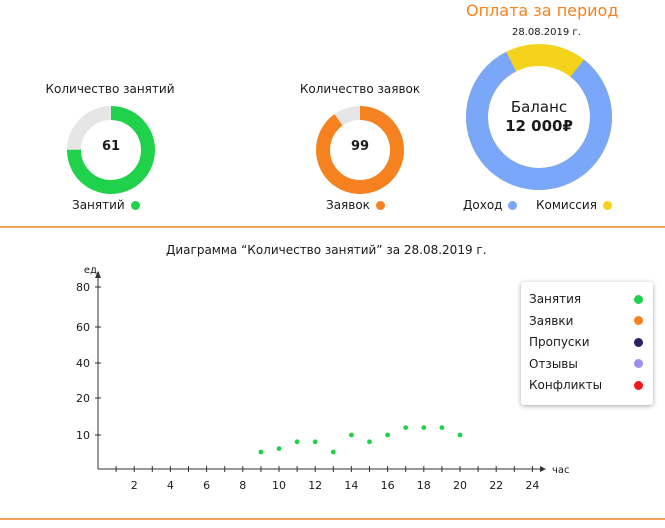 This screenshot has height=528, width=665. Describe the element at coordinates (83, 363) in the screenshot. I see `y-tick-label: 40` at that location.